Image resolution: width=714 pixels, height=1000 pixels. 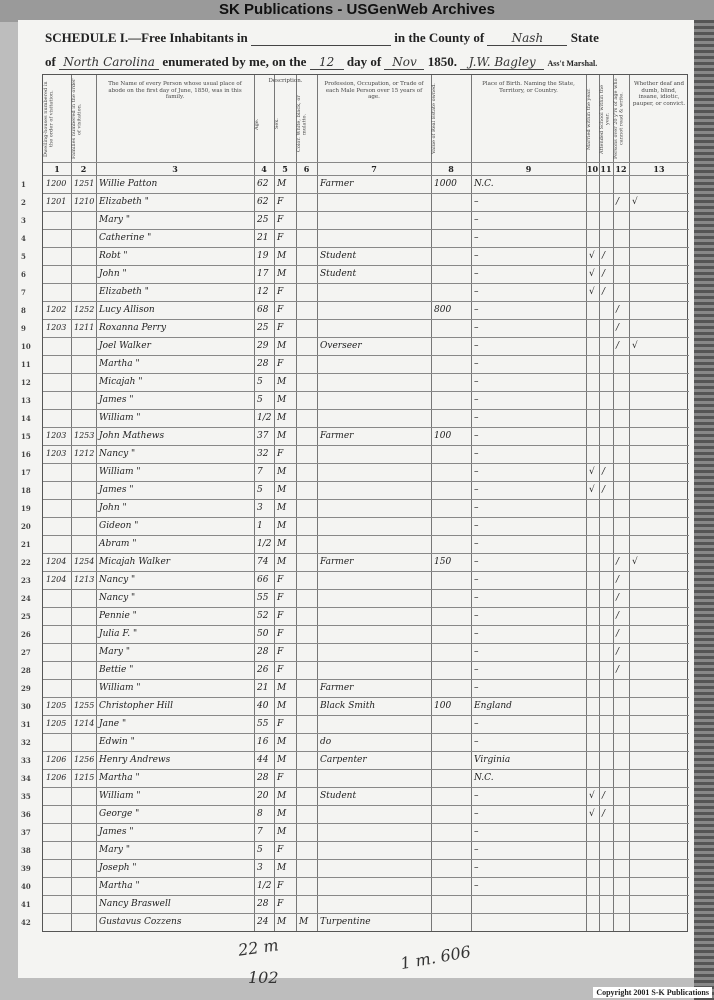 What do you see at coordinates (26, 886) in the screenshot?
I see `line-number: 40` at bounding box center [26, 886].